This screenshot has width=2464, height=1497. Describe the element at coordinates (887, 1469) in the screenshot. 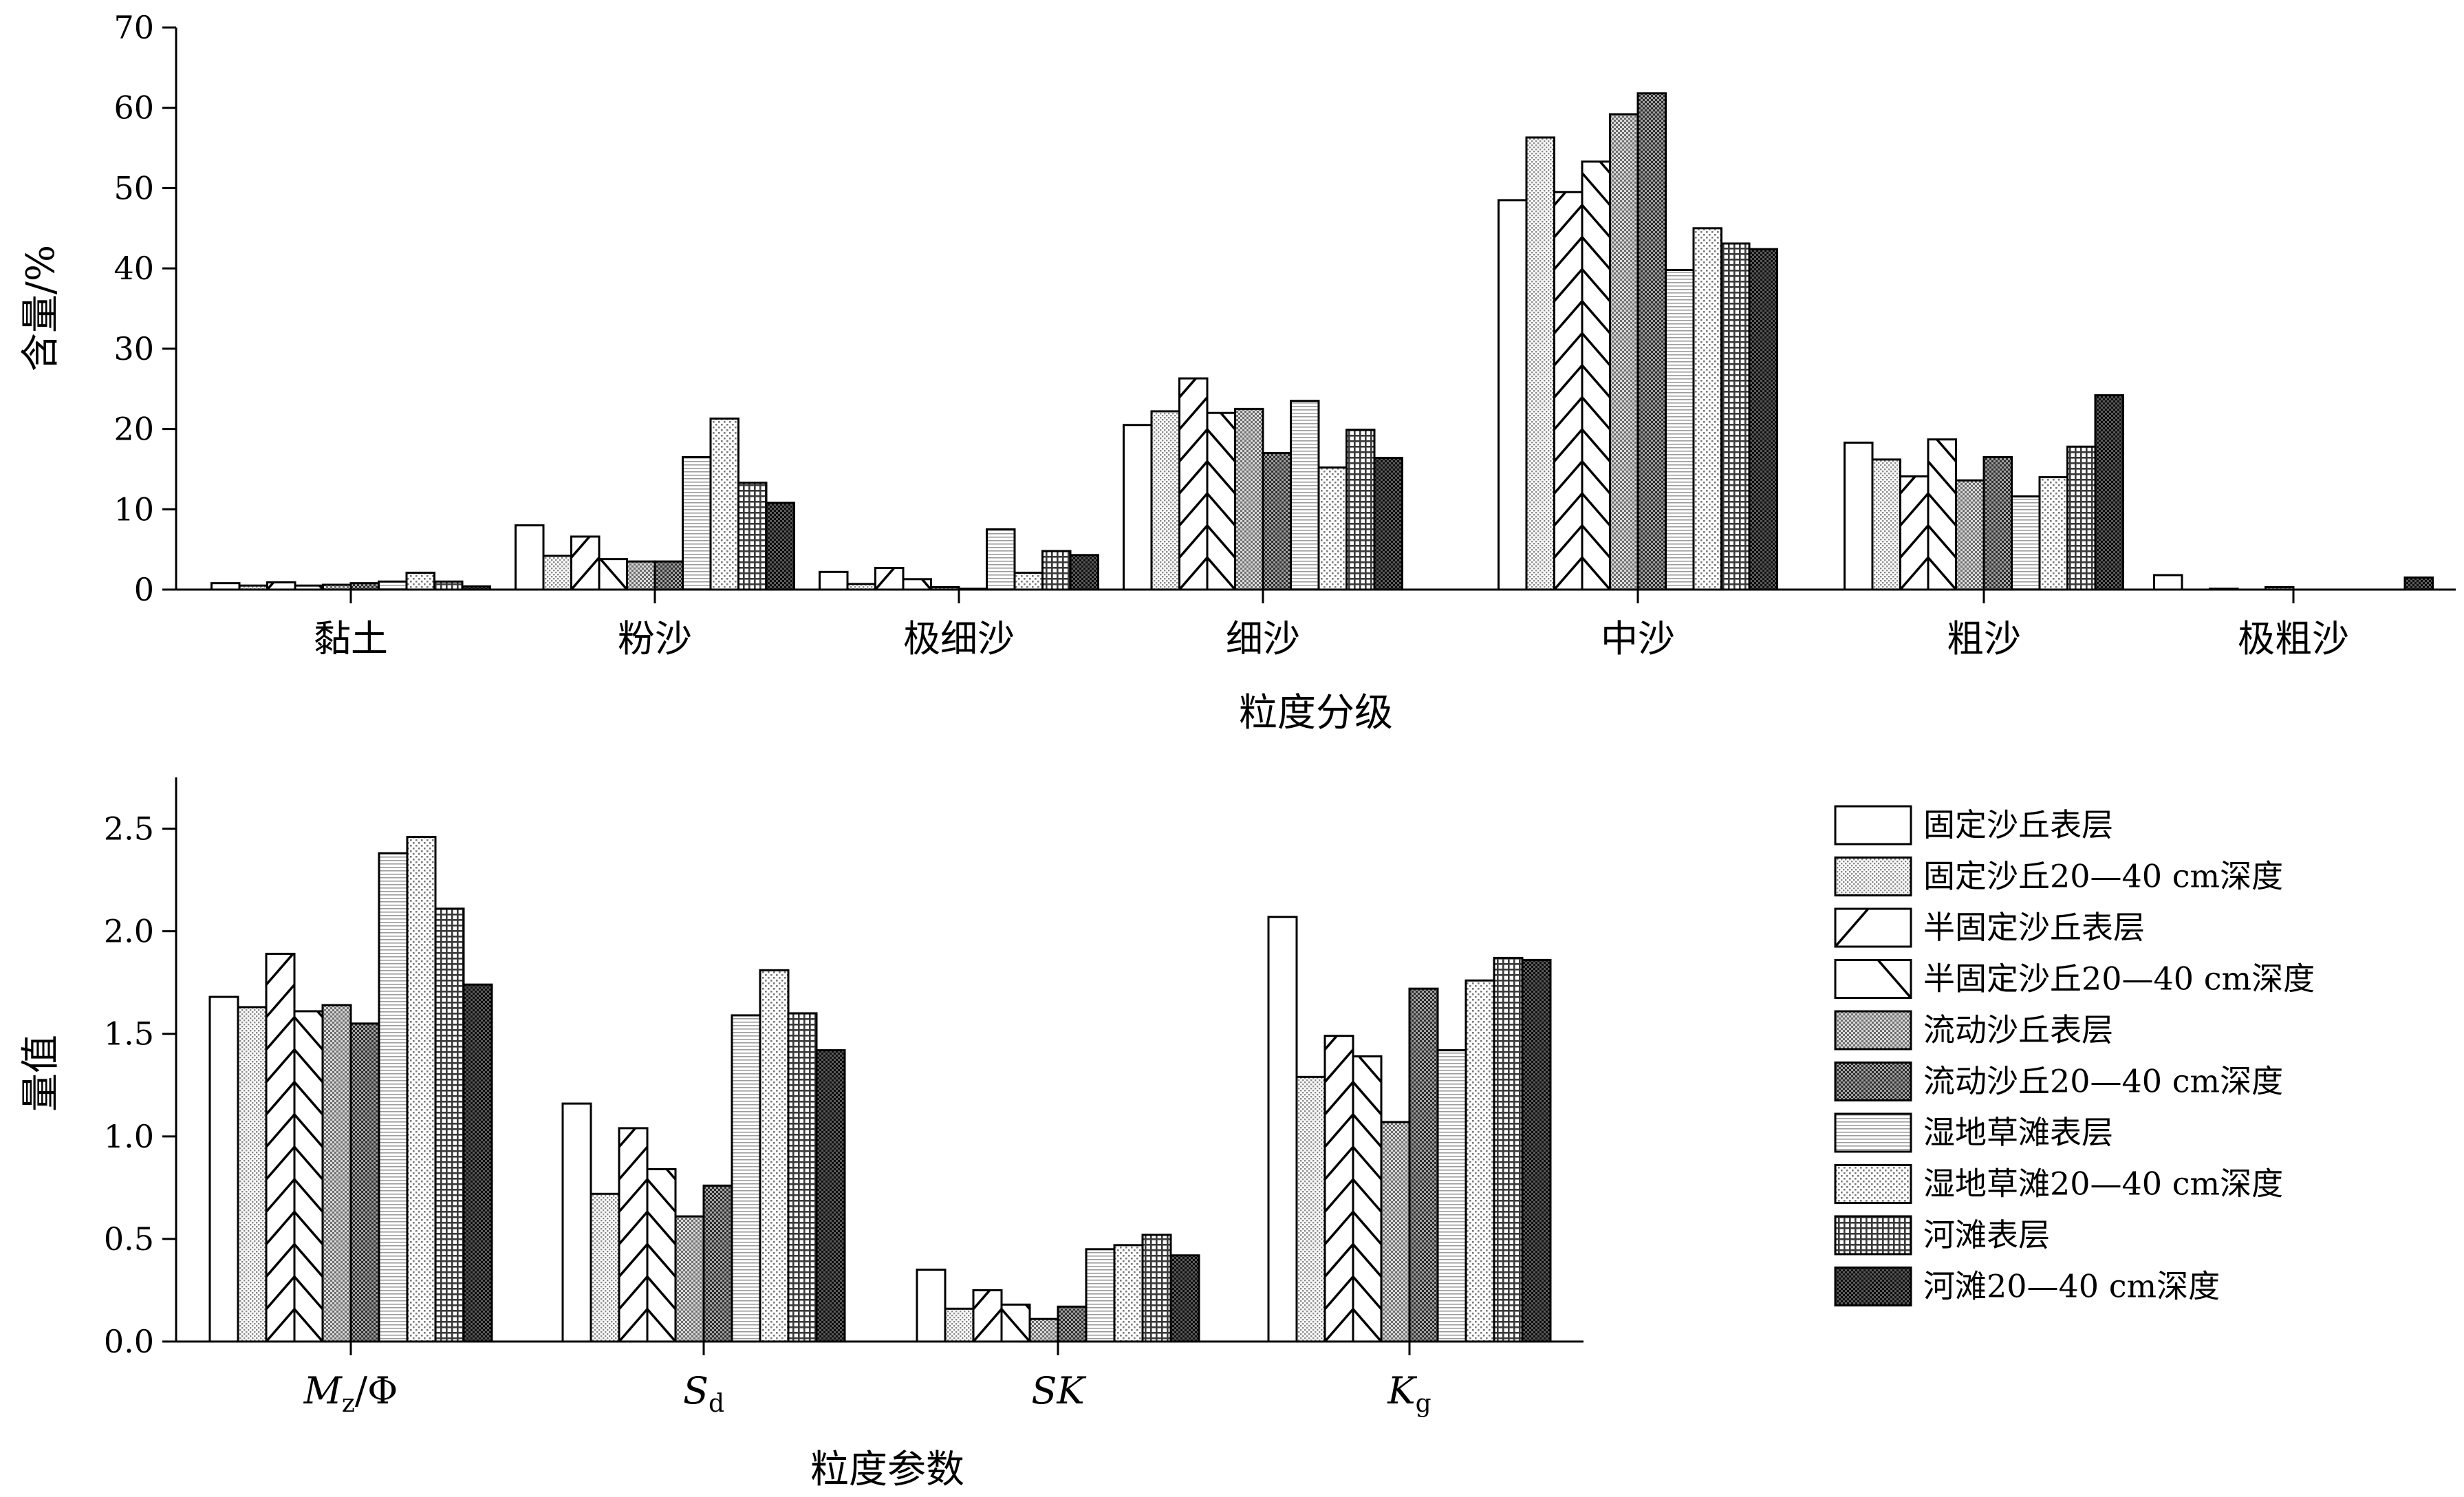

I see `x-axis-title-bottom: 粒度参数` at that location.